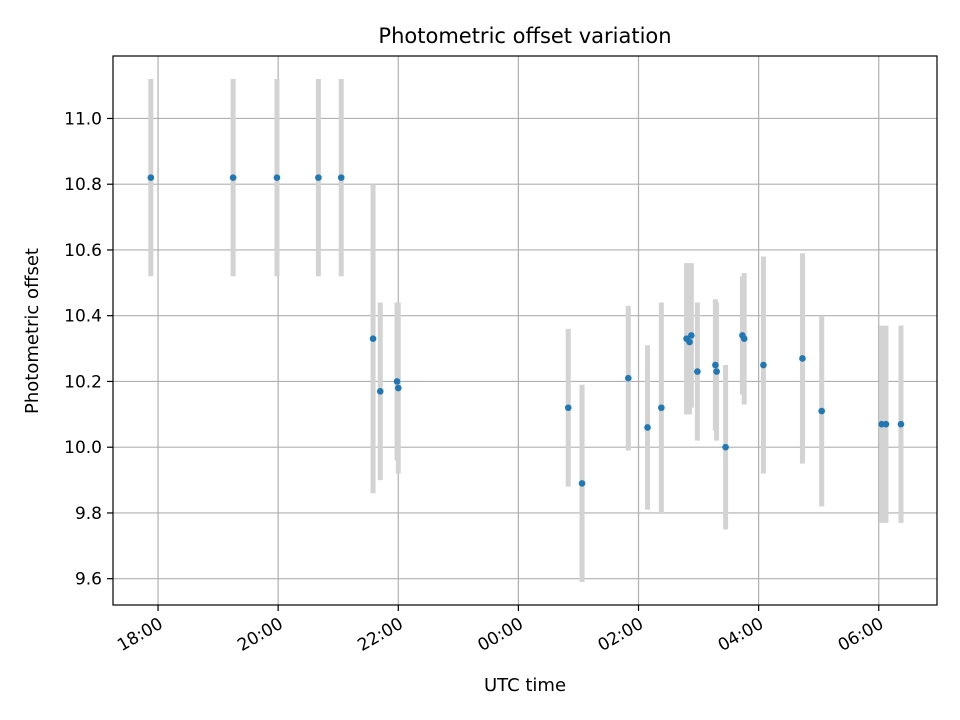 The image size is (960, 720). Describe the element at coordinates (140, 635) in the screenshot. I see `x-tick-label: 18:00` at that location.